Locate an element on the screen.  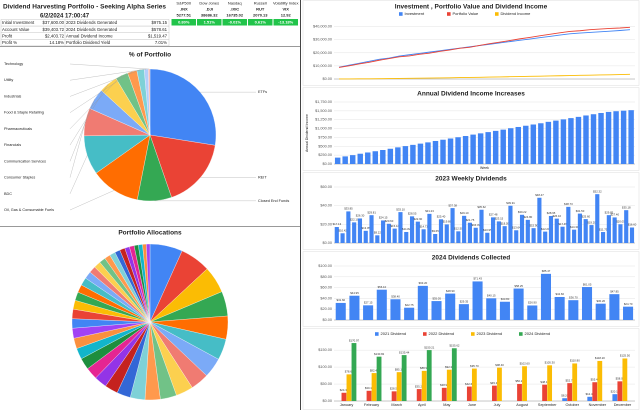
index-change: 1.51% is located at coordinates (210, 21).